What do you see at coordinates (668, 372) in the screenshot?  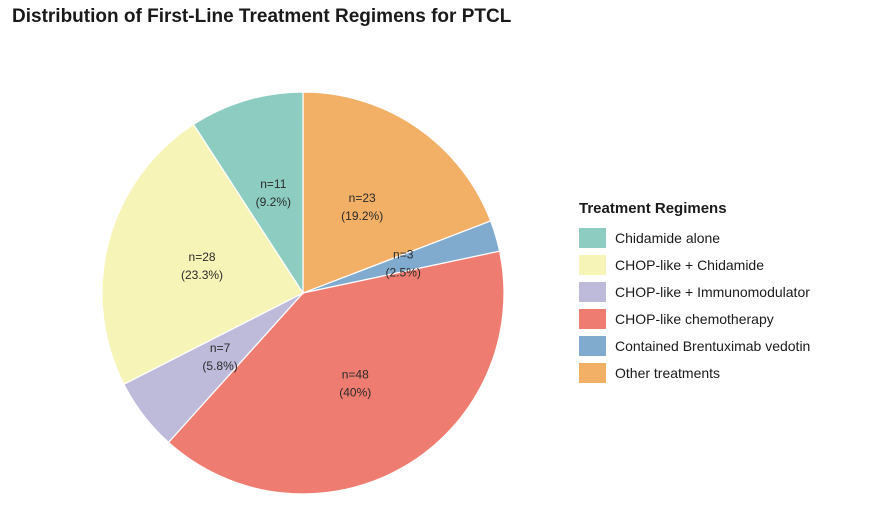 I see `legend-label-other-treatments: Other treatments` at bounding box center [668, 372].